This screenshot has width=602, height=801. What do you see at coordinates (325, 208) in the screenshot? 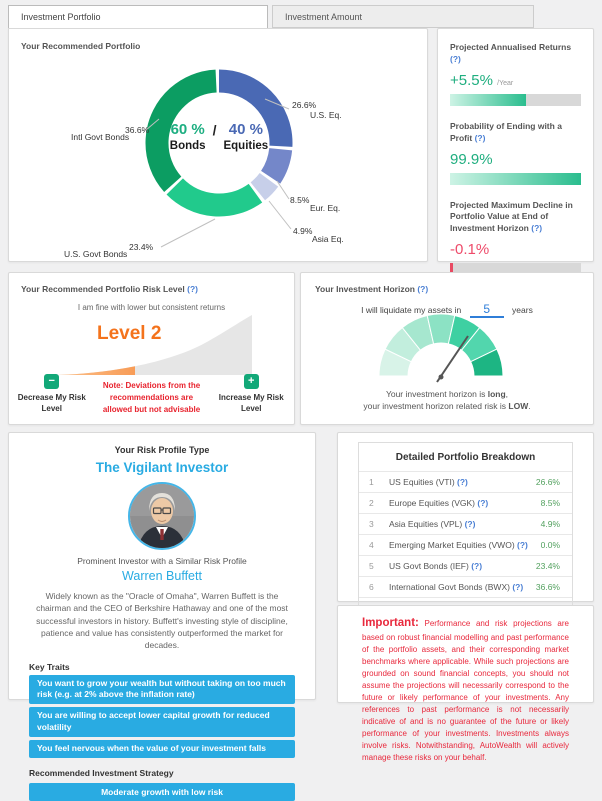
I see `slice-name-eur-eq: Eur. Eq.` at bounding box center [325, 208].